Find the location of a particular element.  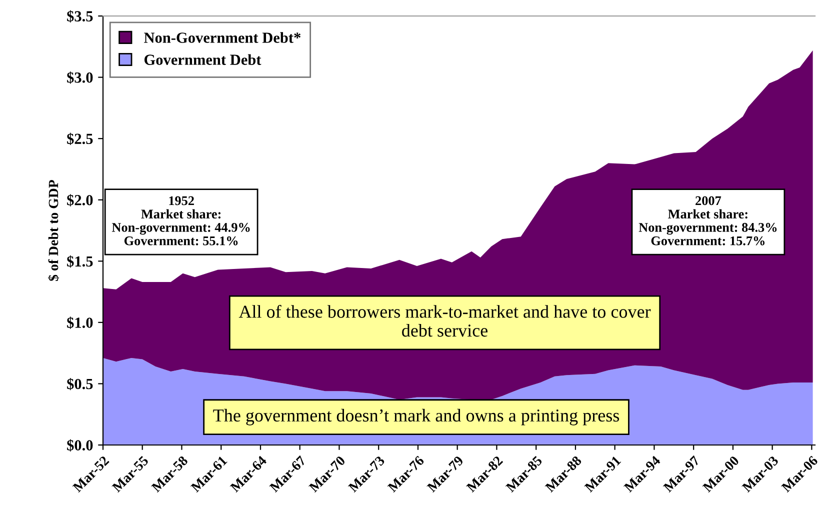

y-tick-label: $0.5 is located at coordinates (80, 384).